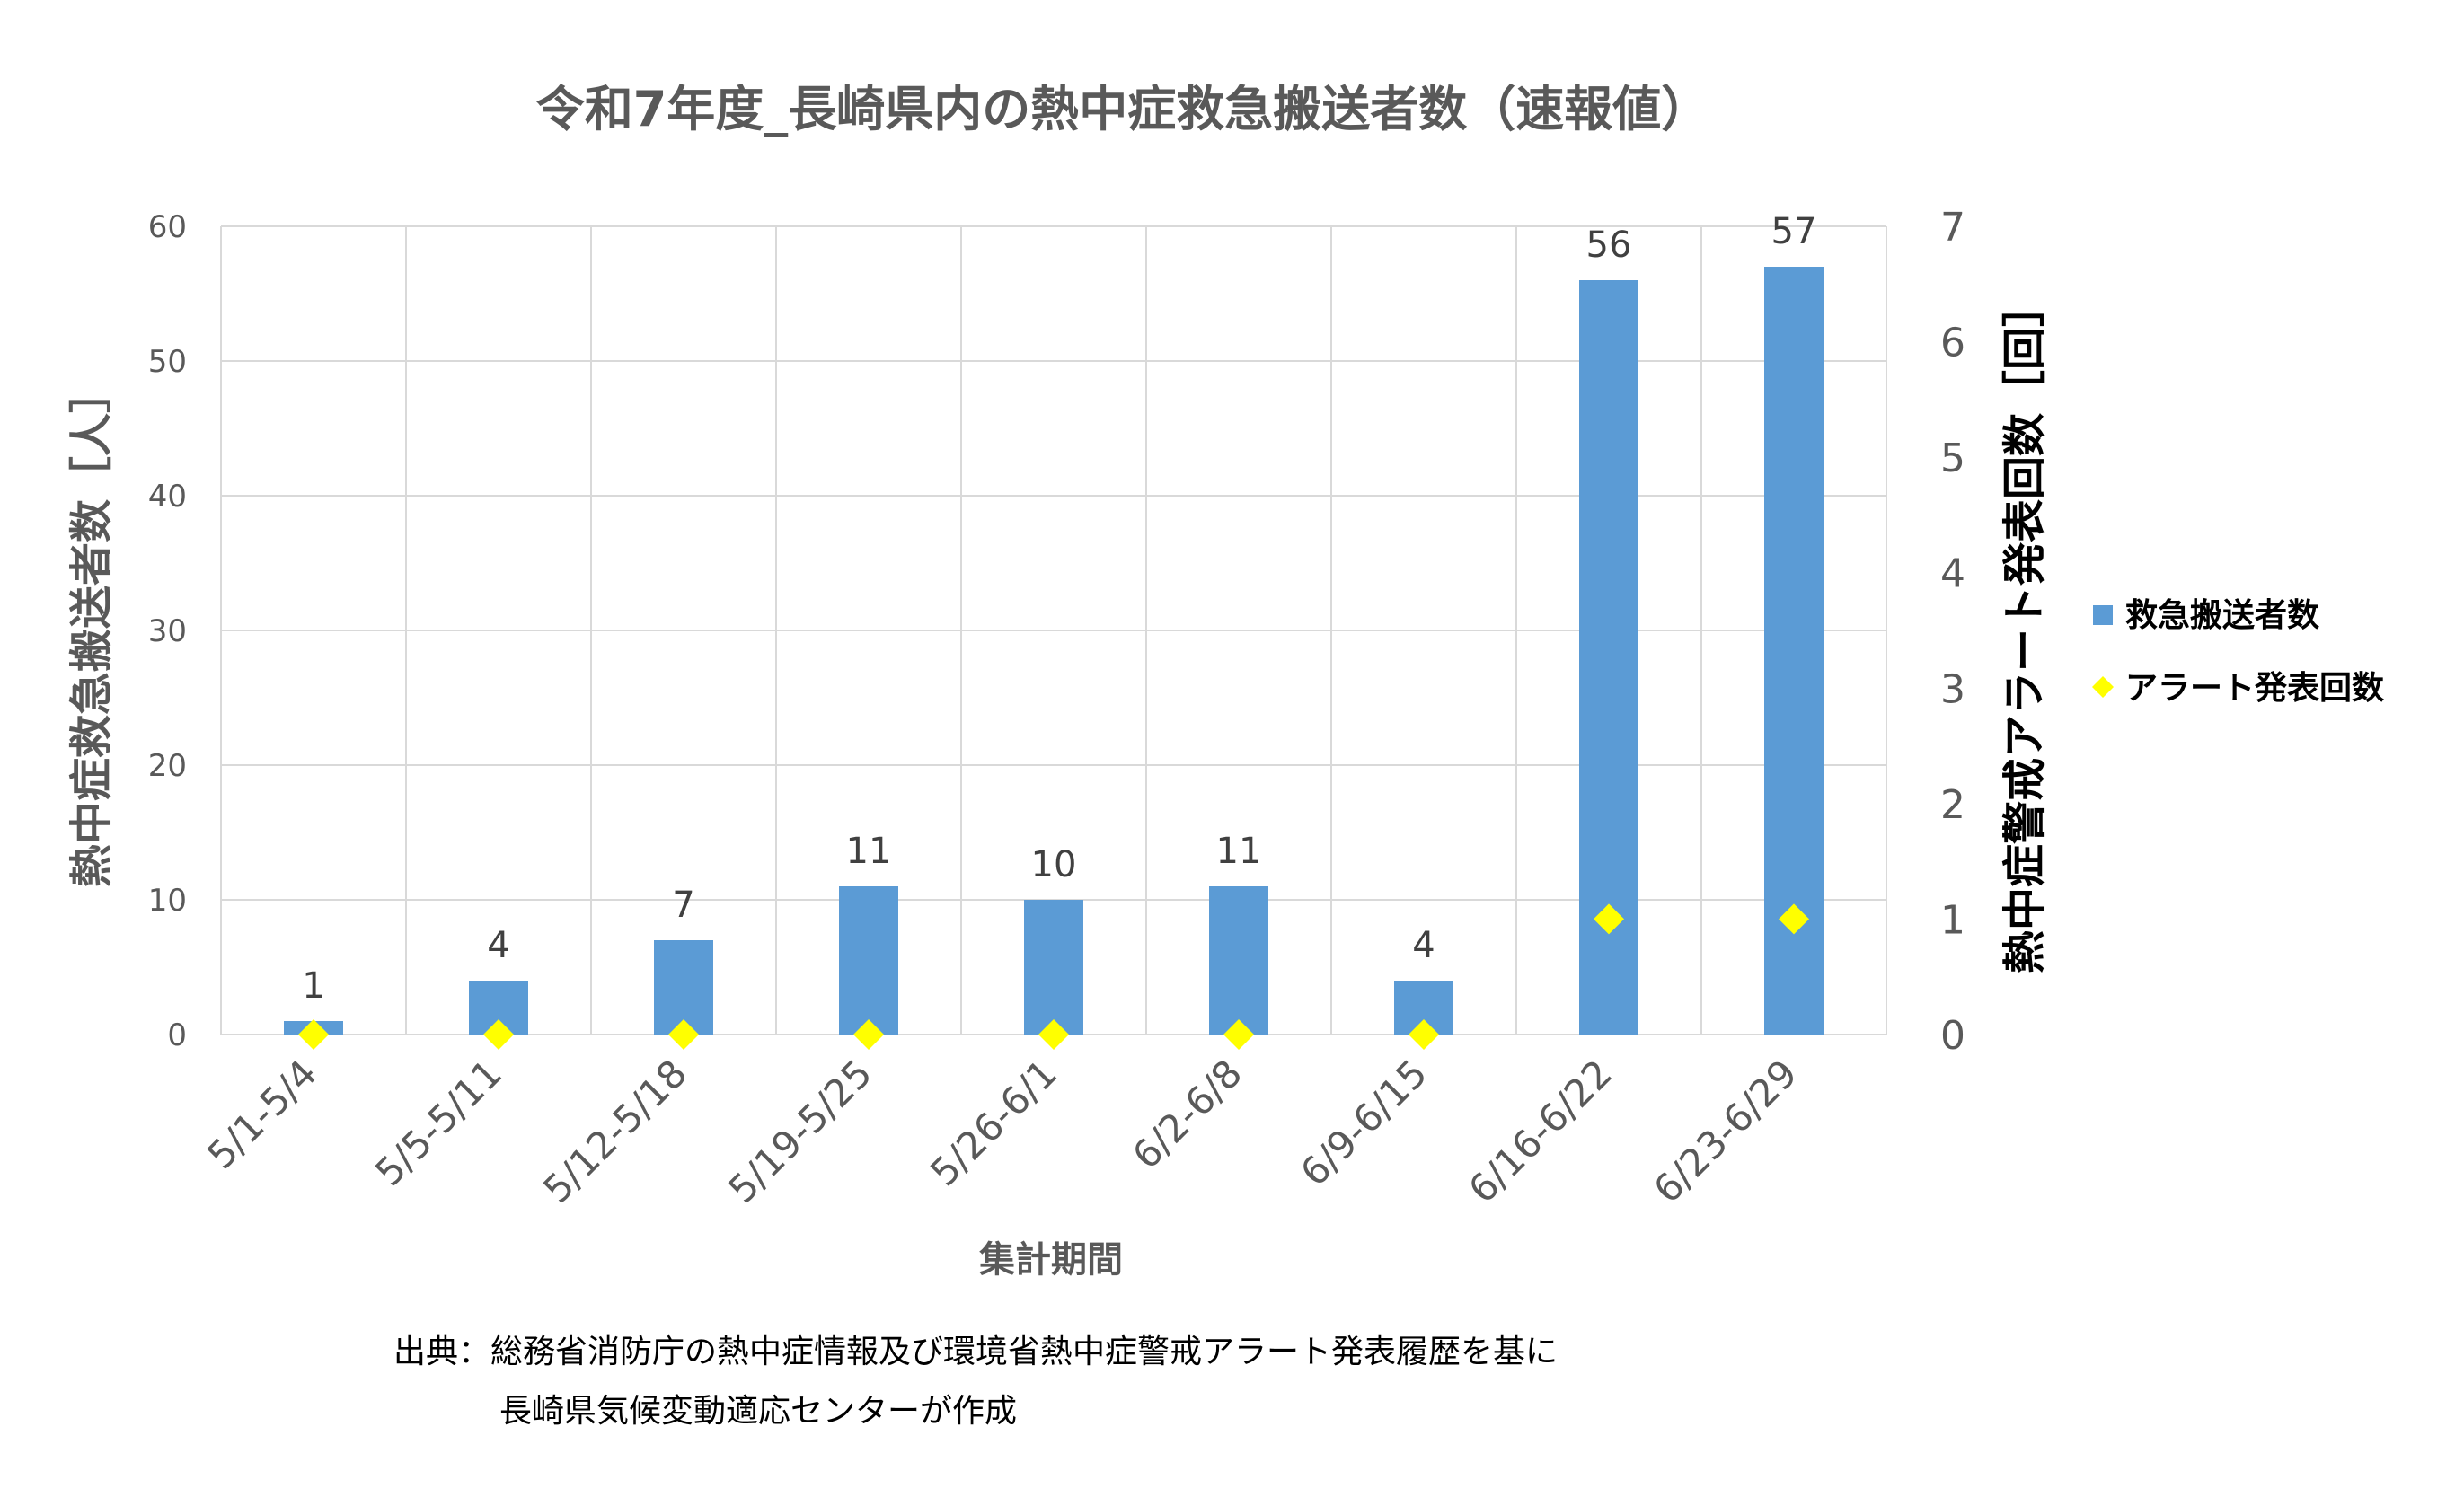 The image size is (2464, 1497). What do you see at coordinates (976, 1352) in the screenshot?
I see `source-line-1: 出典：総務省消防庁の熱中症情報及び環境省熱中症警戒アラート発表履歴を基に` at bounding box center [976, 1352].